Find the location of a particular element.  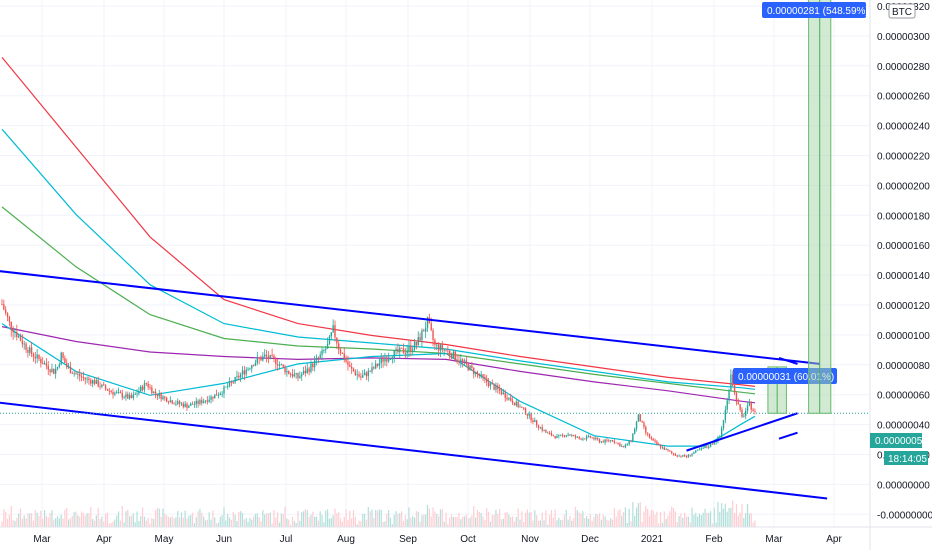

time-tick-label: Mar is located at coordinates (774, 539).